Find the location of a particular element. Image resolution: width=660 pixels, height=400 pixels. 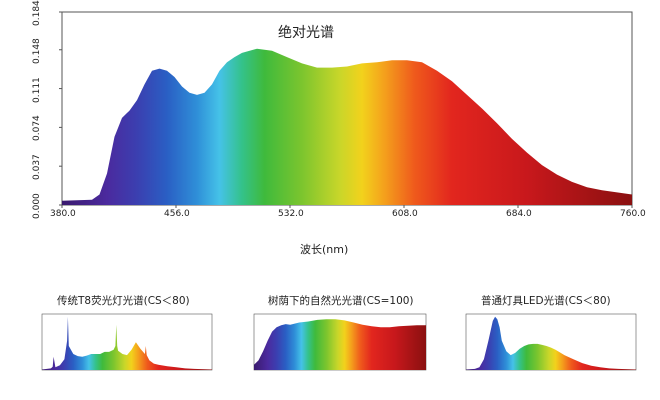

x-tick-label: 760.0 is located at coordinates (633, 214).